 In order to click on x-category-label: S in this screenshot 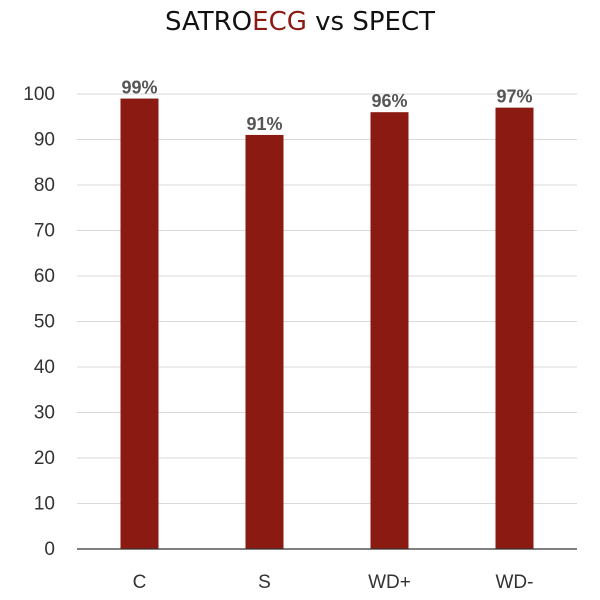, I will do `click(264, 582)`.